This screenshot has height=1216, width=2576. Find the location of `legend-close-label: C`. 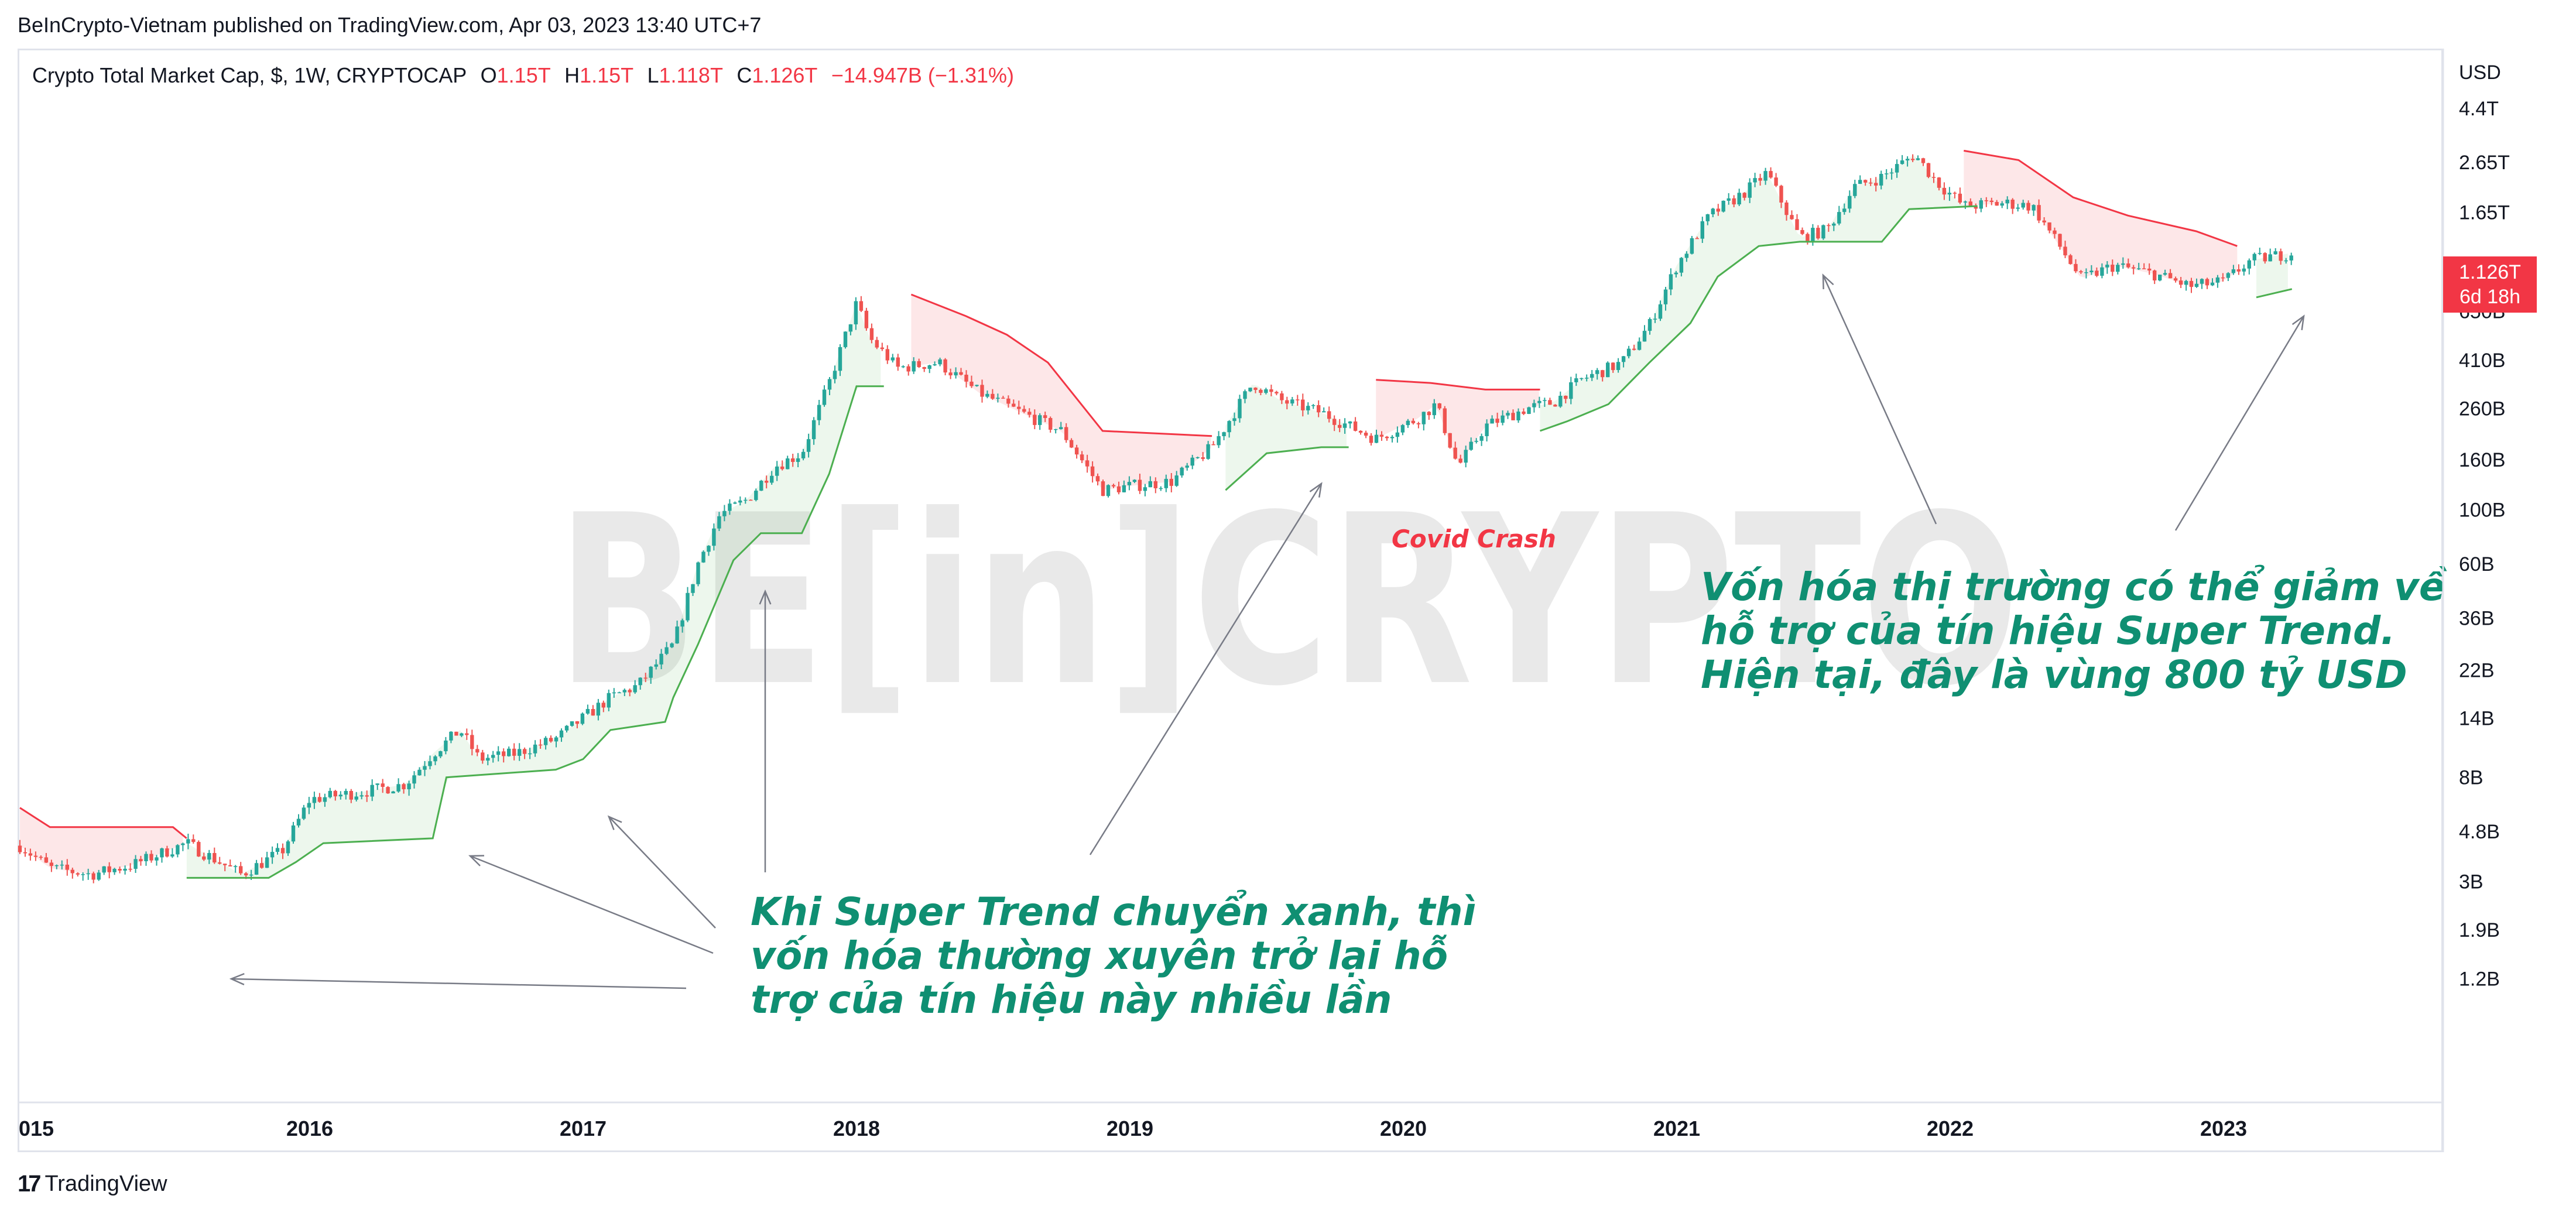

legend-close-label: C is located at coordinates (744, 75).